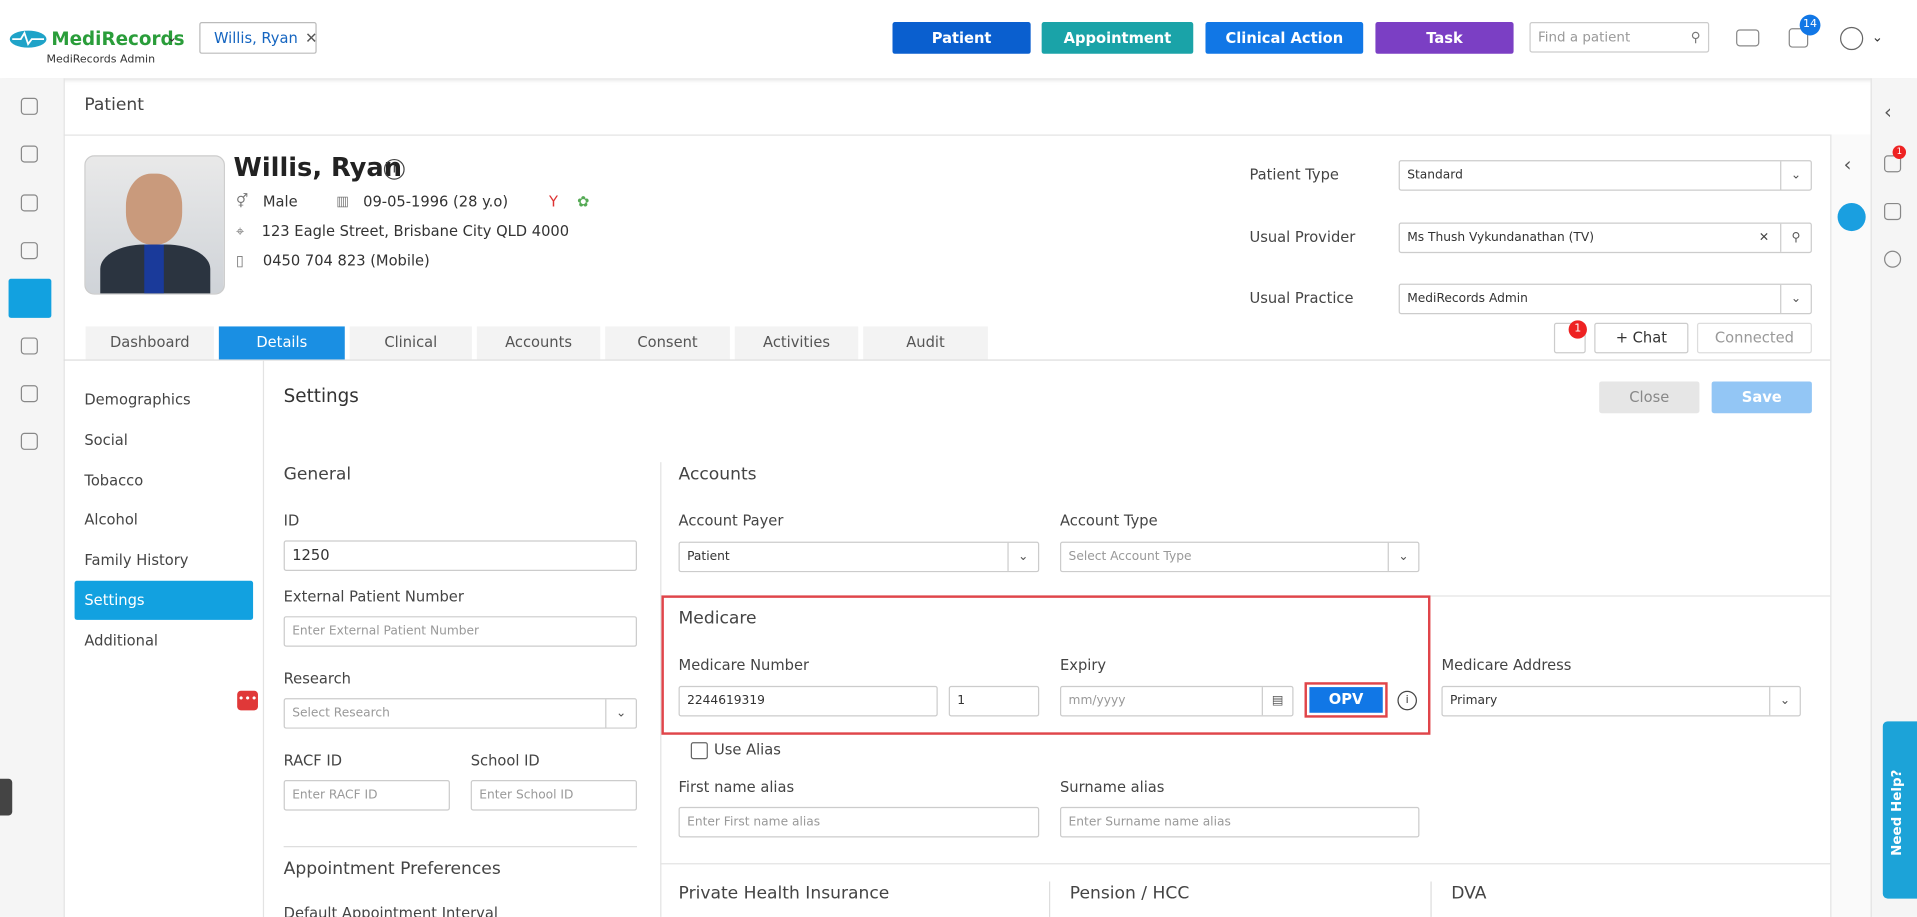 This screenshot has height=917, width=1917. Describe the element at coordinates (114, 600) in the screenshot. I see `menu-item-active: Settings` at that location.